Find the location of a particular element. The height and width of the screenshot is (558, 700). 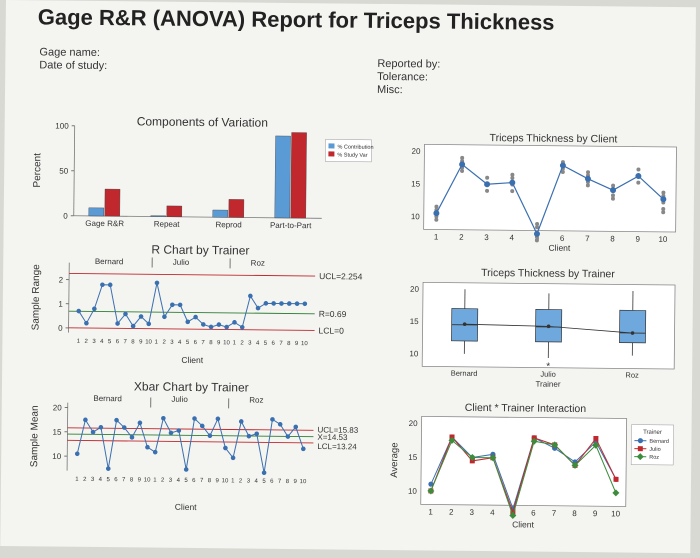

tolerance-label: Tolerance: is located at coordinates (408, 78).